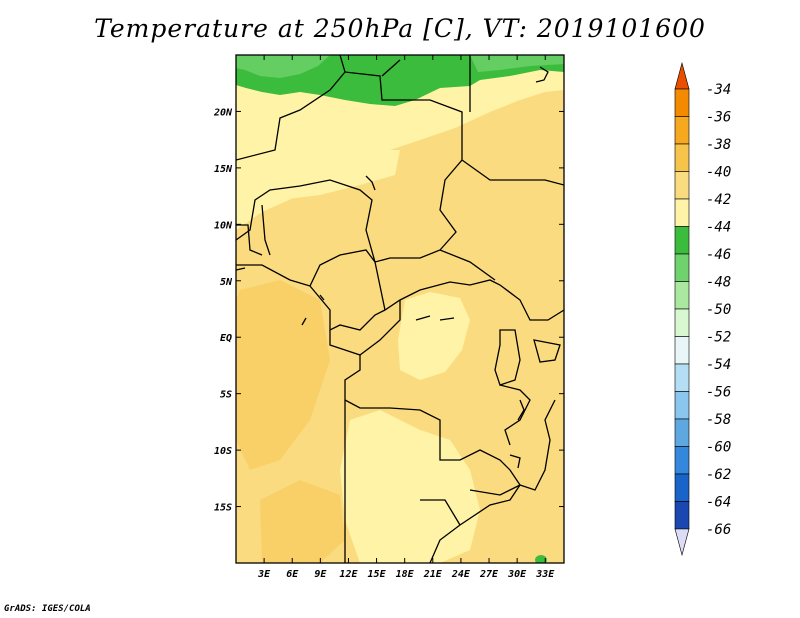 This screenshot has height=618, width=800. I want to click on x-tick-label: 27E, so click(489, 574).